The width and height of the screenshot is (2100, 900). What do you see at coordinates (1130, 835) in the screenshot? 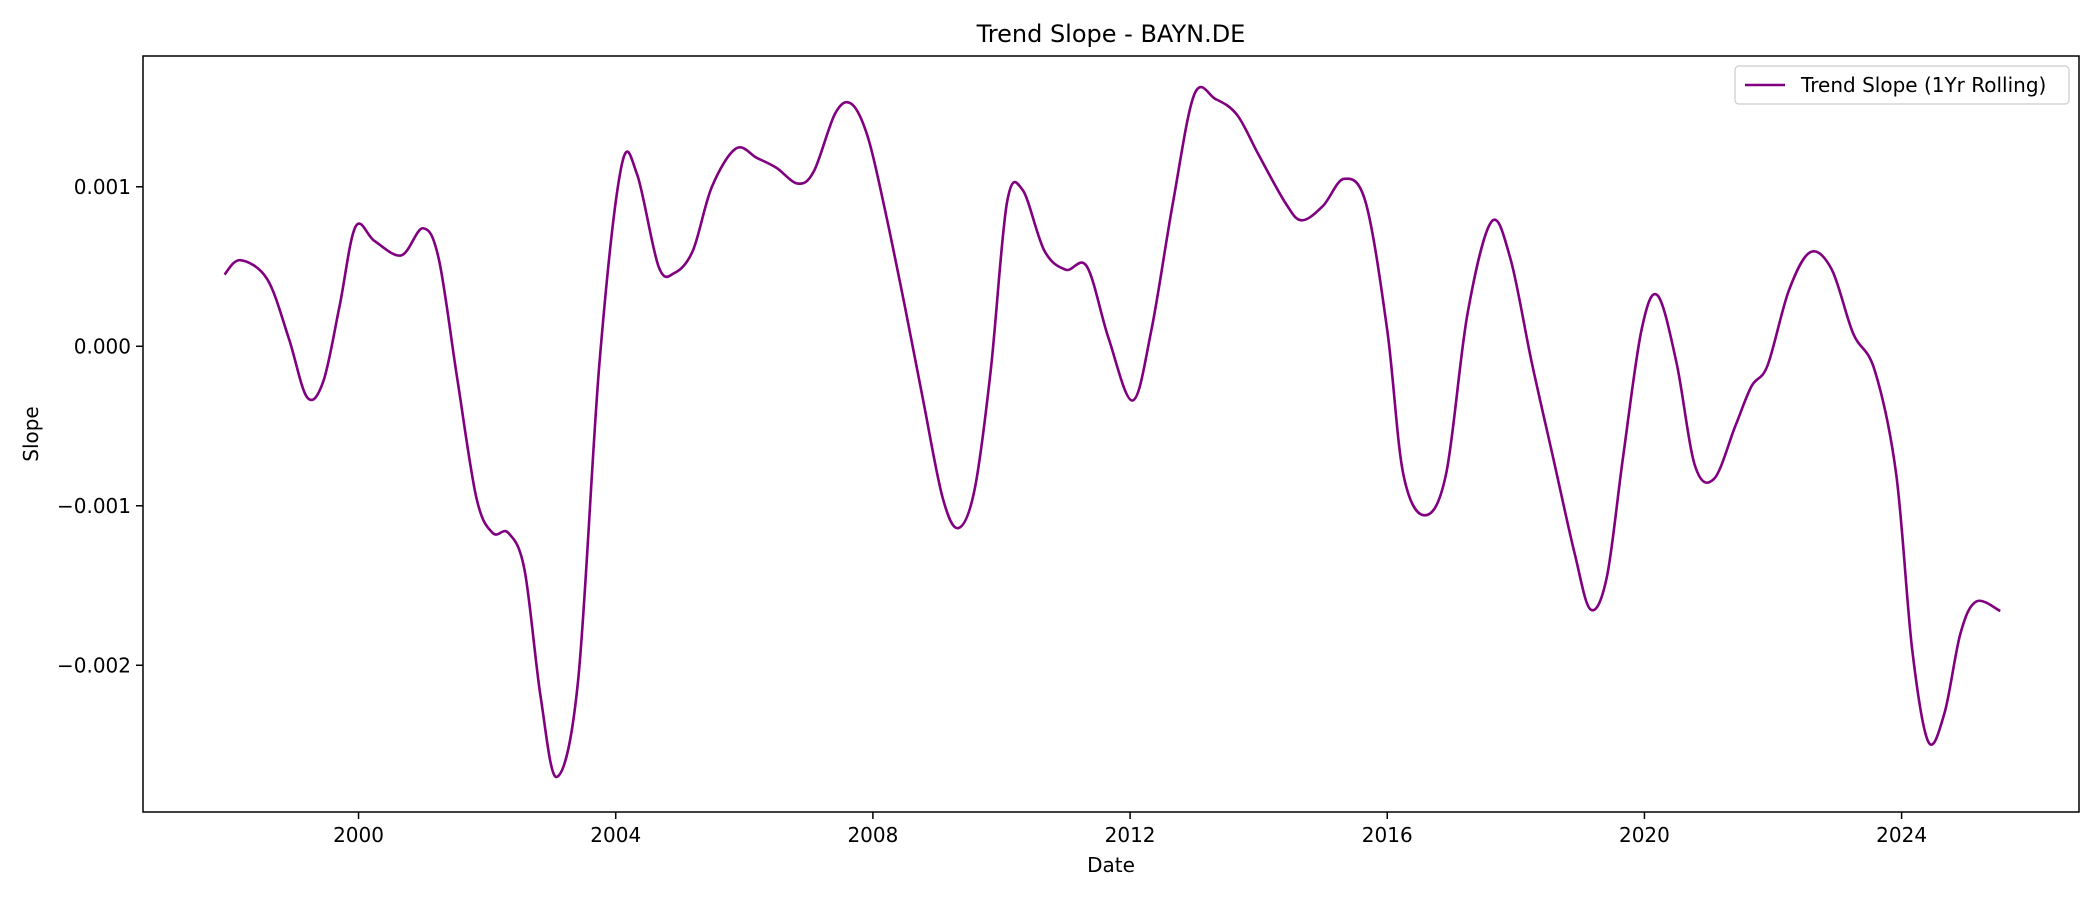
I see `x-tick-label: 2012` at bounding box center [1130, 835].